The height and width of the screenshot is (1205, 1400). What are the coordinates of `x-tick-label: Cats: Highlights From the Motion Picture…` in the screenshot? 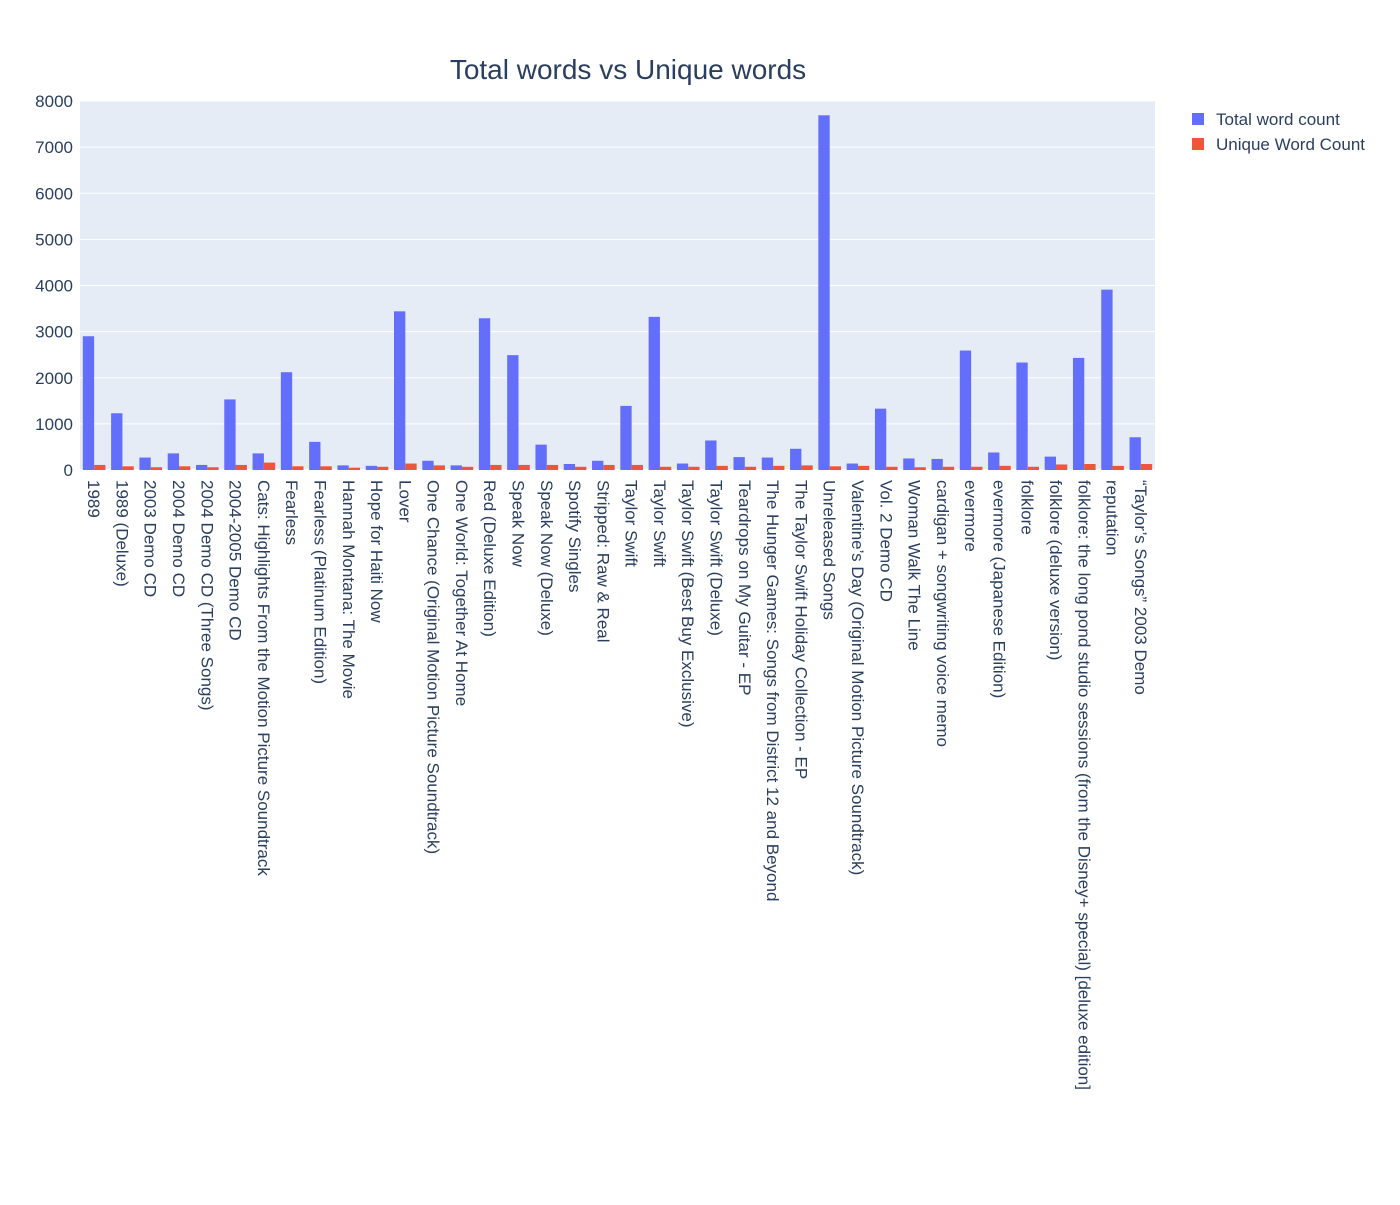 It's located at (263, 678).